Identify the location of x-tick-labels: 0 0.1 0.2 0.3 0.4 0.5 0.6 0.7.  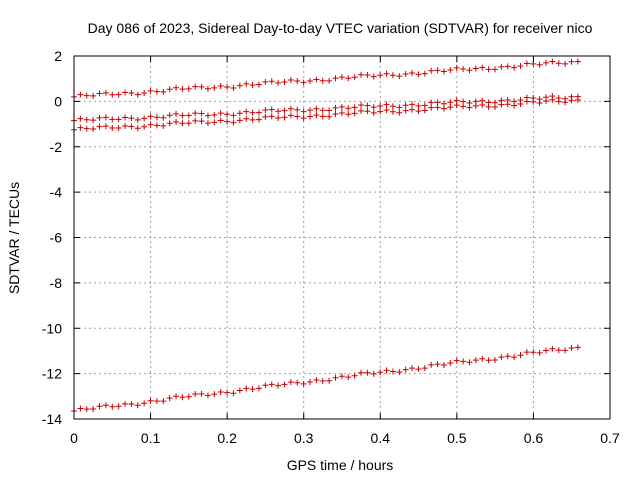
(345, 438).